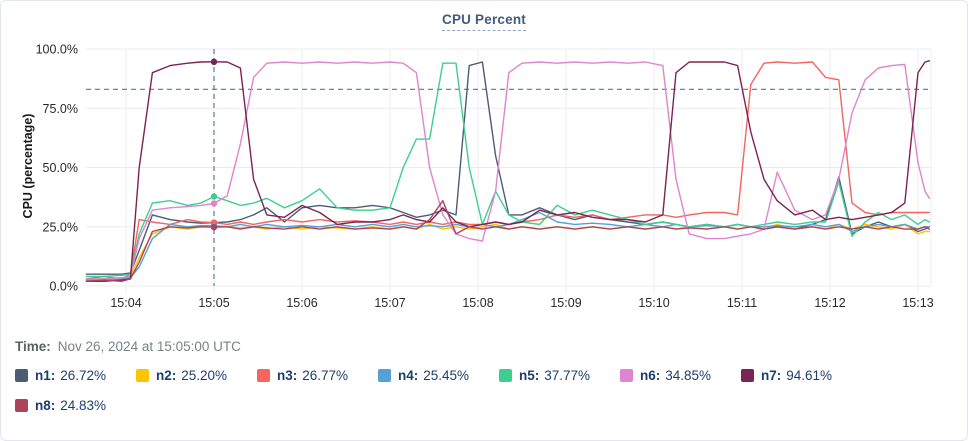 The height and width of the screenshot is (441, 968). What do you see at coordinates (214, 227) in the screenshot?
I see `crosshair-dot-n8` at bounding box center [214, 227].